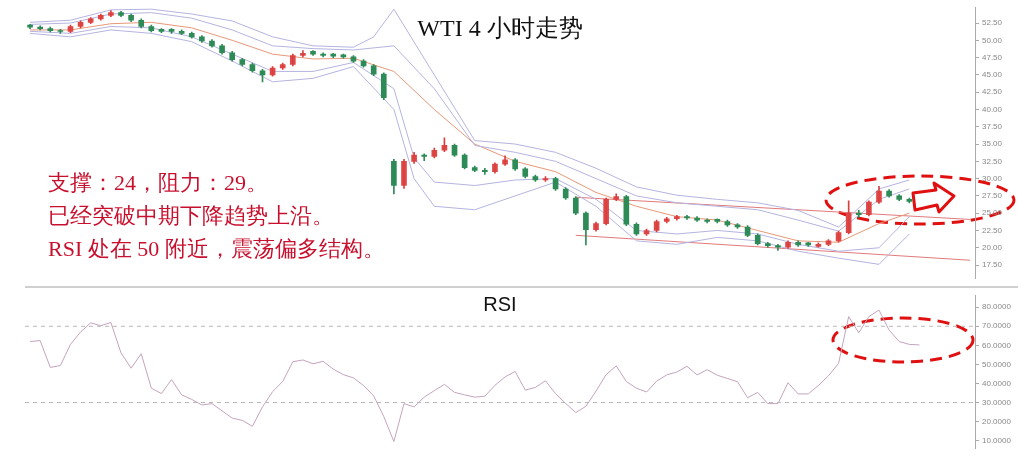 The height and width of the screenshot is (456, 1018). I want to click on y-tick-label: 80.0000, so click(997, 307).